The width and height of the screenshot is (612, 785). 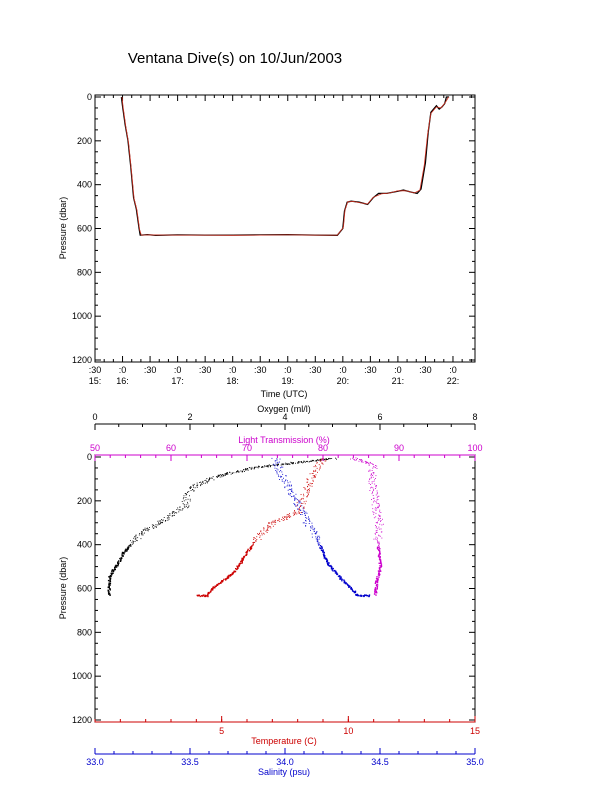 I want to click on profile-series-light_transmission, so click(x=367, y=526).